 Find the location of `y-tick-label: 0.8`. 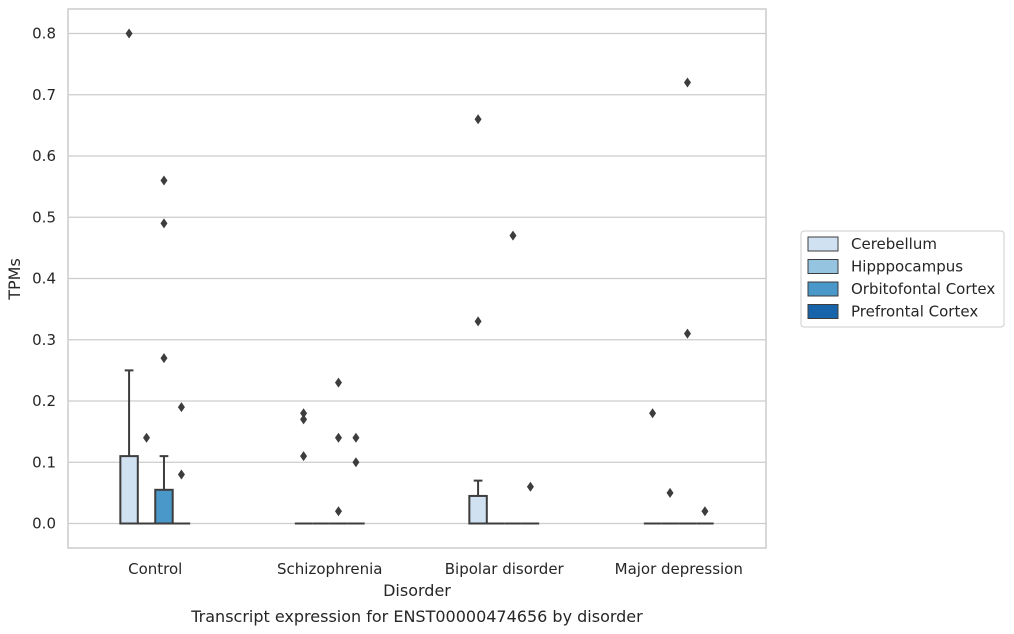

y-tick-label: 0.8 is located at coordinates (44, 34).